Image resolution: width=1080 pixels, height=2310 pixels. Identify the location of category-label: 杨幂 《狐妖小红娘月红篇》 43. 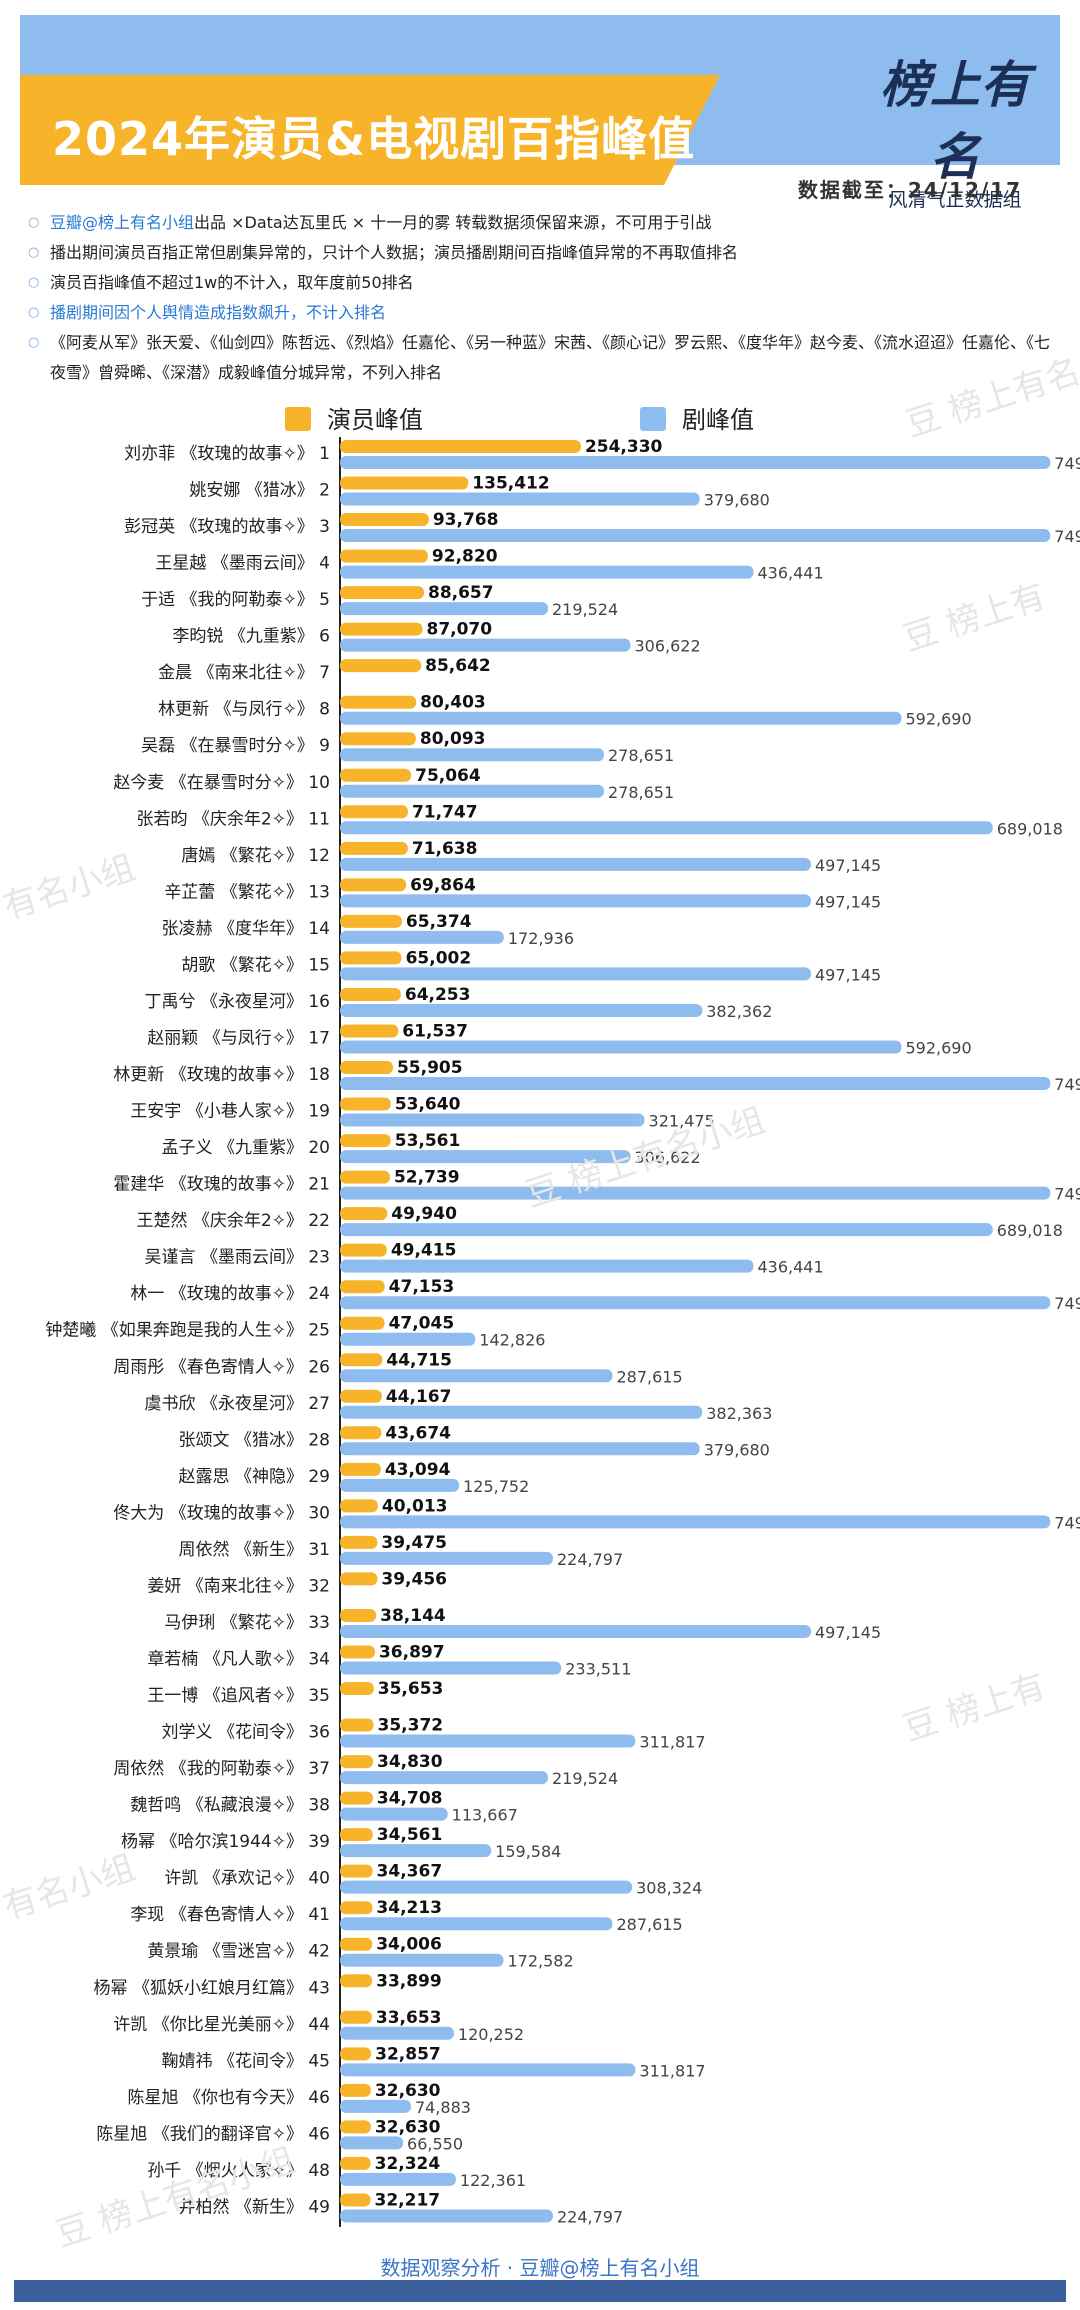
(212, 1988).